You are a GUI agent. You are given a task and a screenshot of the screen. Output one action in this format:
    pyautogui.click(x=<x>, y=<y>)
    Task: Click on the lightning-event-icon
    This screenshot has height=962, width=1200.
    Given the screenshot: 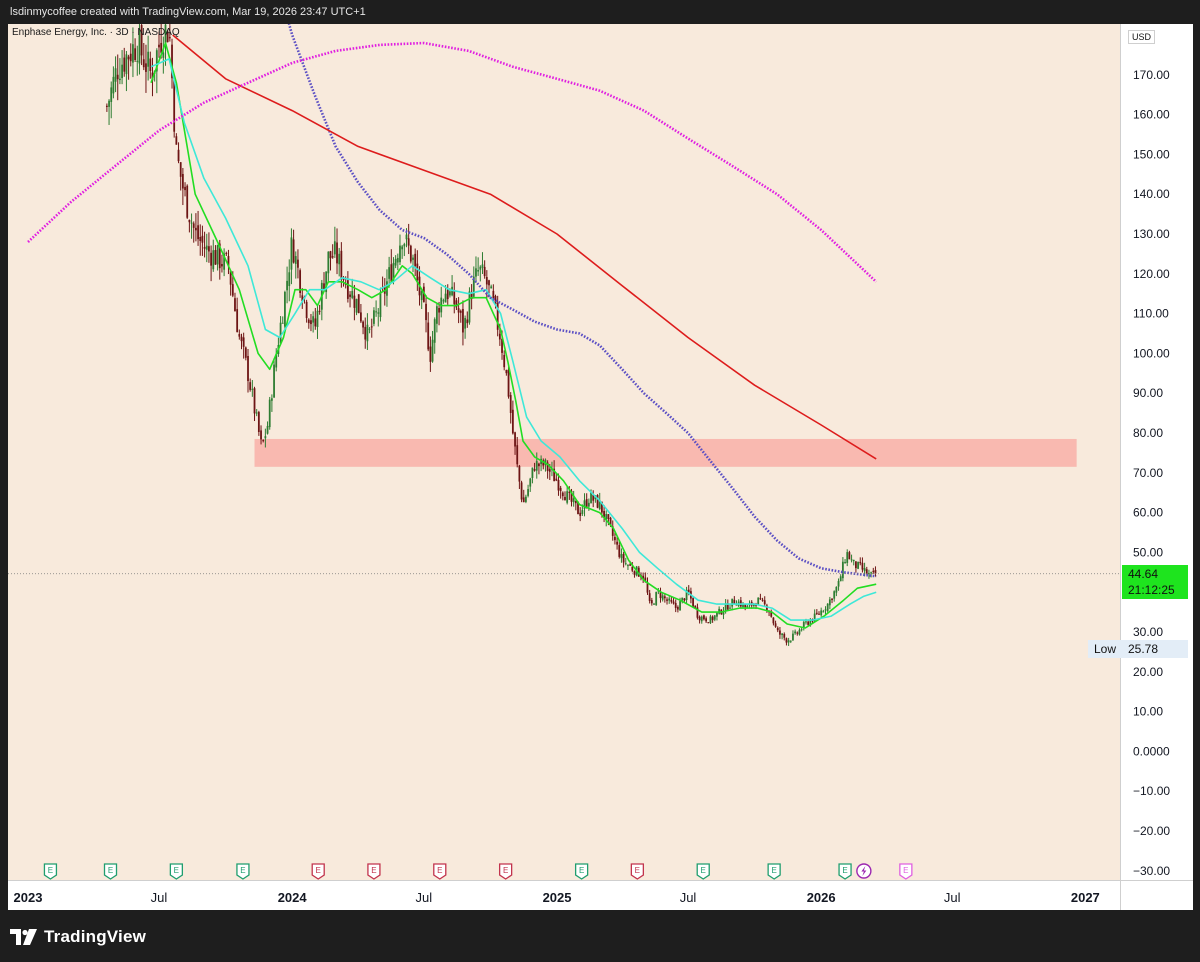 What is the action you would take?
    pyautogui.click(x=864, y=871)
    